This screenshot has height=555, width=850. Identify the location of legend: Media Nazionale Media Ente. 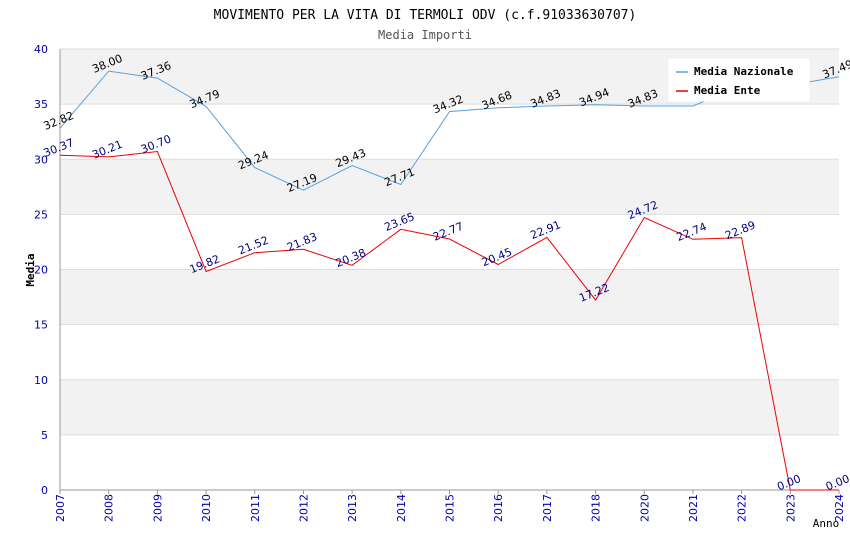
(739, 80).